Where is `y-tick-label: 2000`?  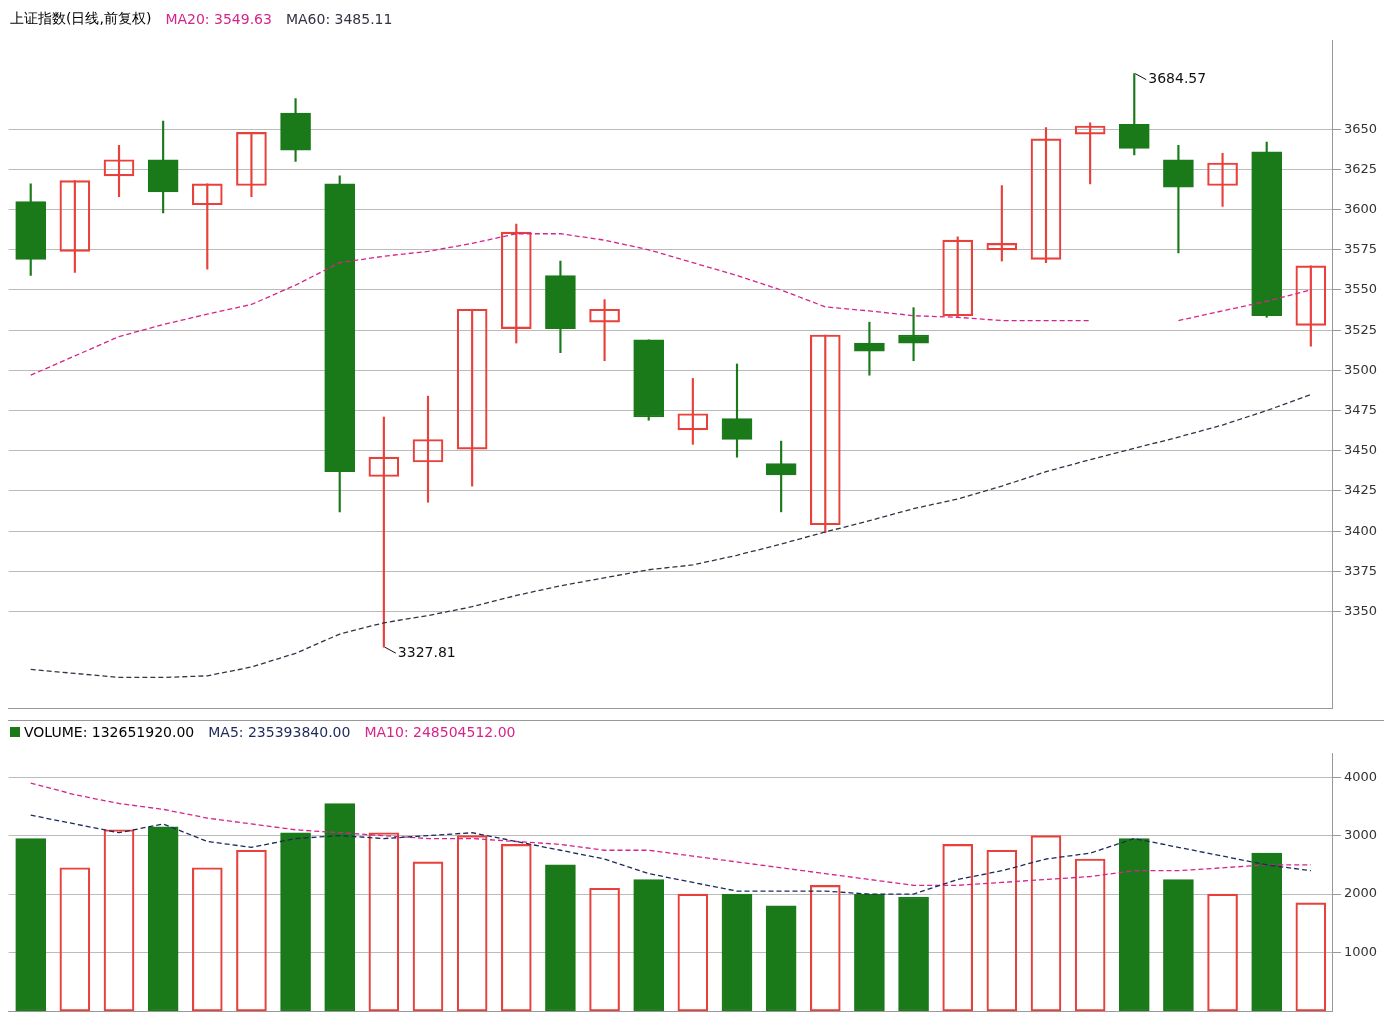 y-tick-label: 2000 is located at coordinates (1360, 893).